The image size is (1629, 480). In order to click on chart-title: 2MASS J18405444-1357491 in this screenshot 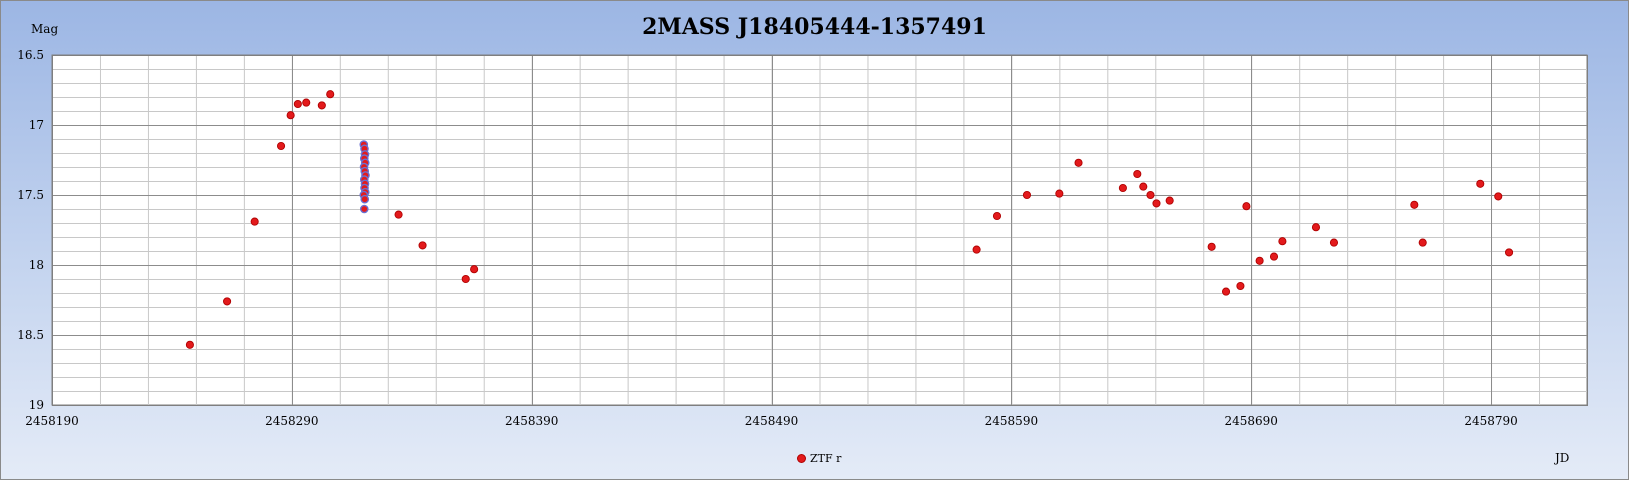, I will do `click(814, 27)`.